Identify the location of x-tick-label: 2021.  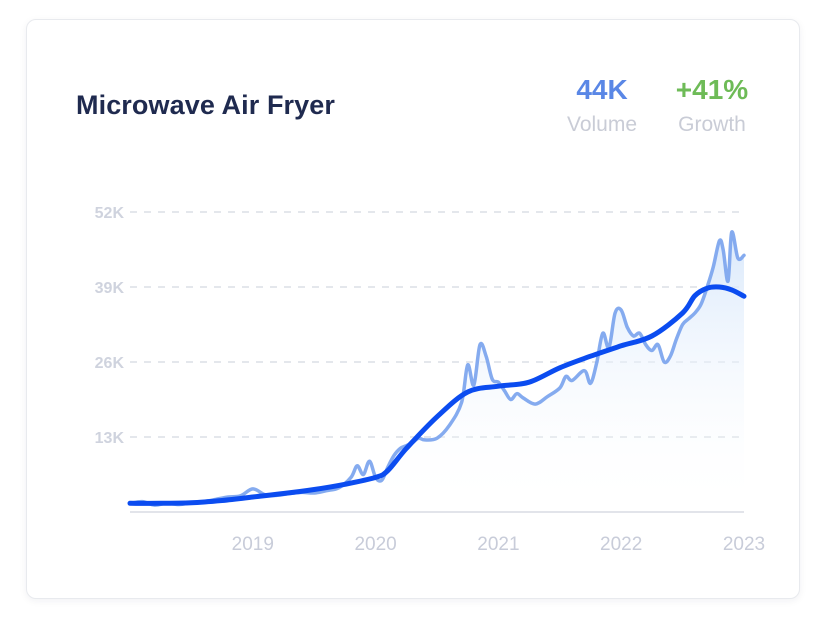
(498, 544).